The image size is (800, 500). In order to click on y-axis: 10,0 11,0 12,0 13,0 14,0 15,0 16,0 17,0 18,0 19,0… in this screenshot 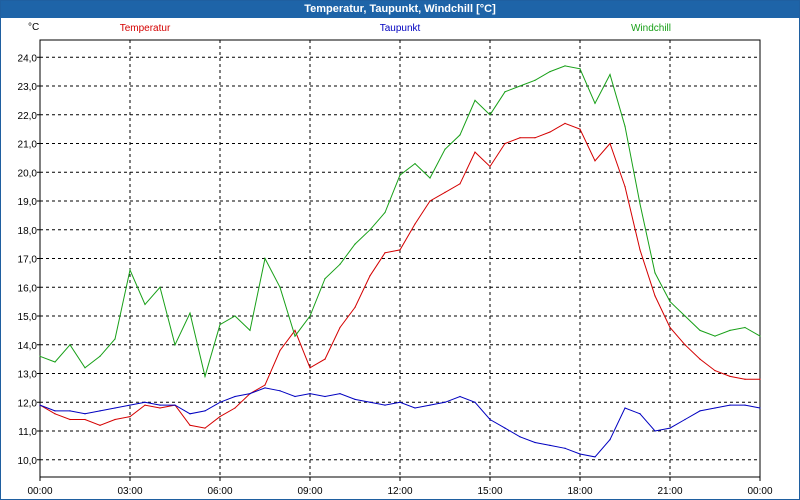, I will do `click(29, 244)`.